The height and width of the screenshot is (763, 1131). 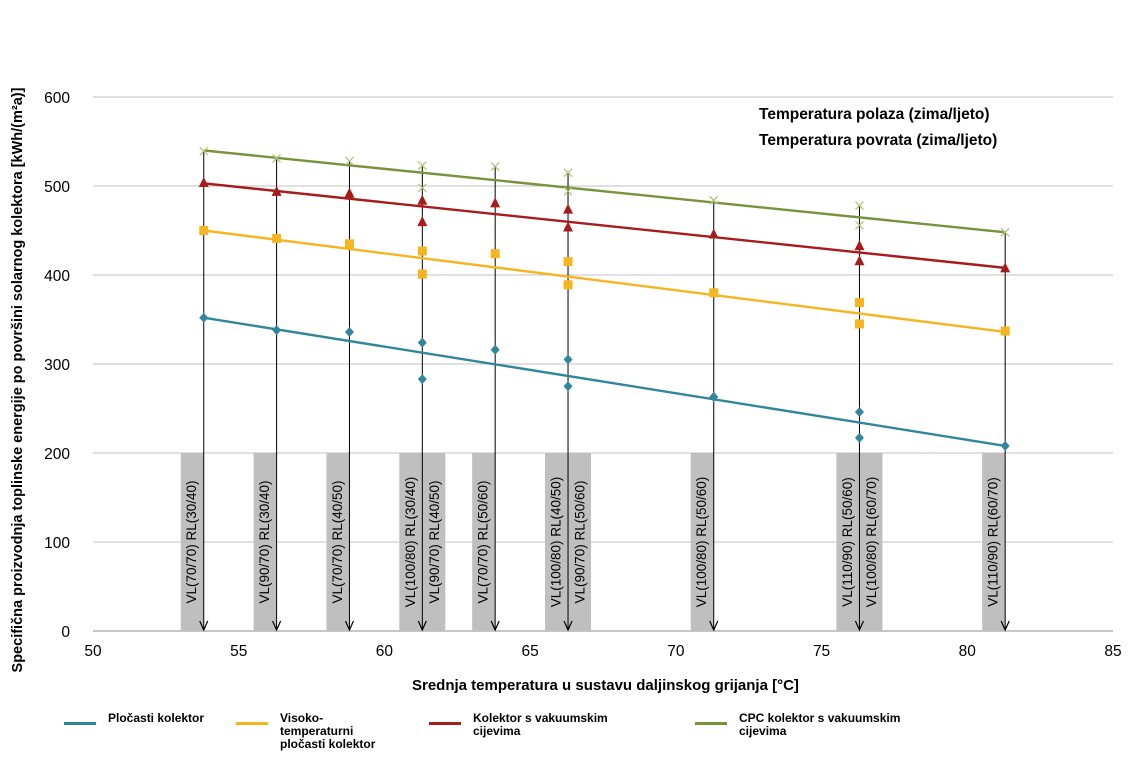 I want to click on y-tick-label: 400, so click(x=57, y=276).